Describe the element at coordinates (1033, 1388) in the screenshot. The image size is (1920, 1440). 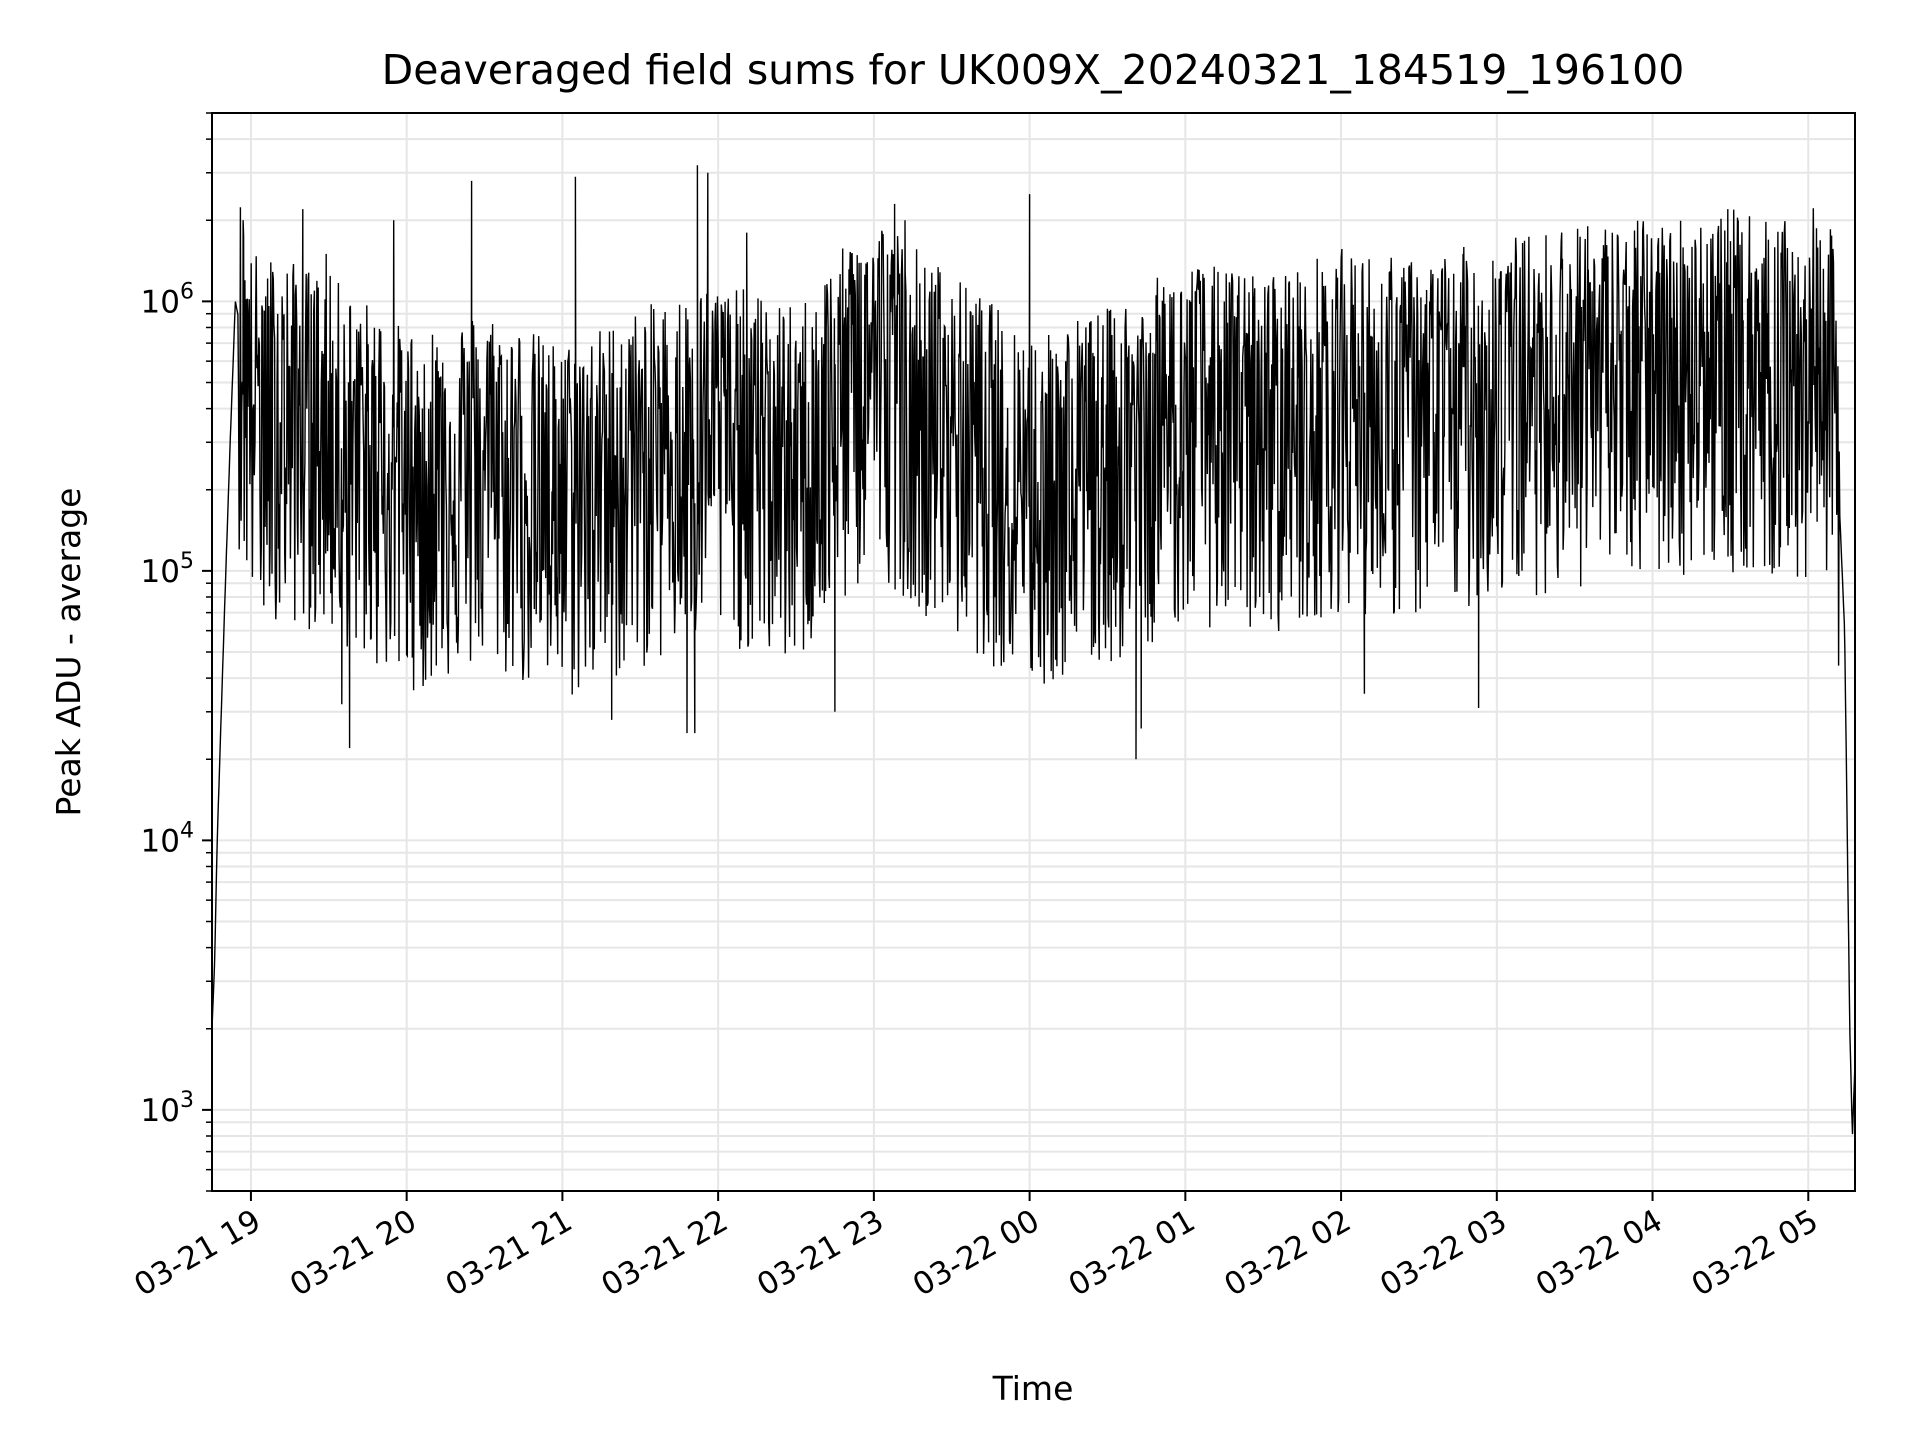
I see `x-axis-label: Time` at that location.